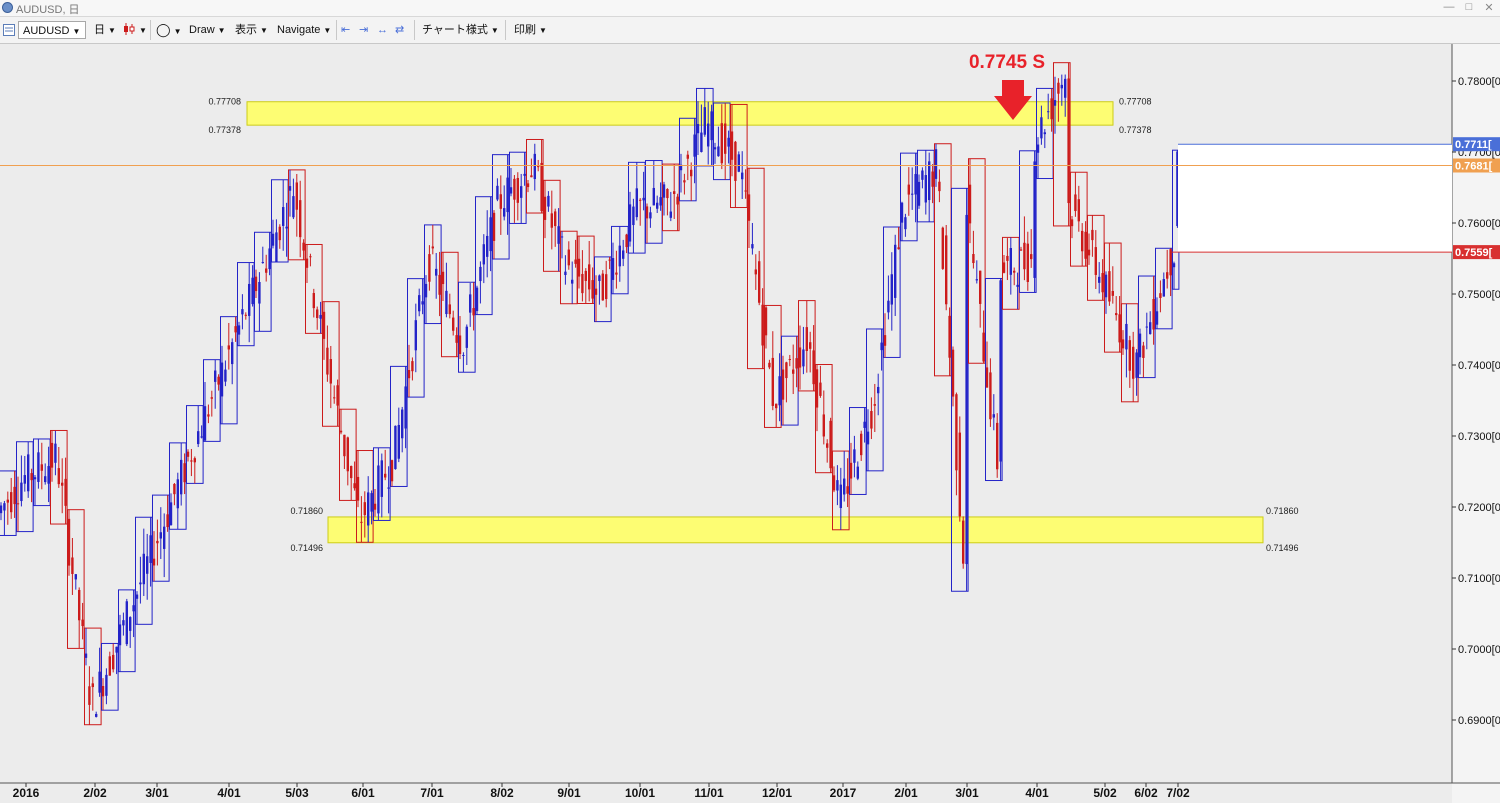 The width and height of the screenshot is (1500, 803). I want to click on x-tick-label: 2016, so click(26, 793).